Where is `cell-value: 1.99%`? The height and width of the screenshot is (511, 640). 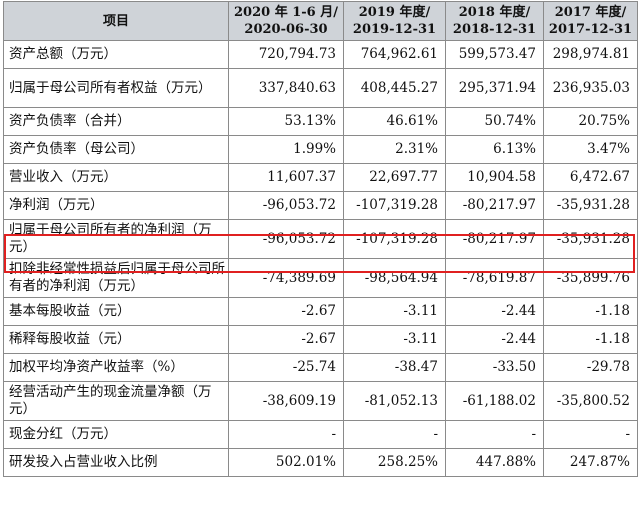 cell-value: 1.99% is located at coordinates (286, 149).